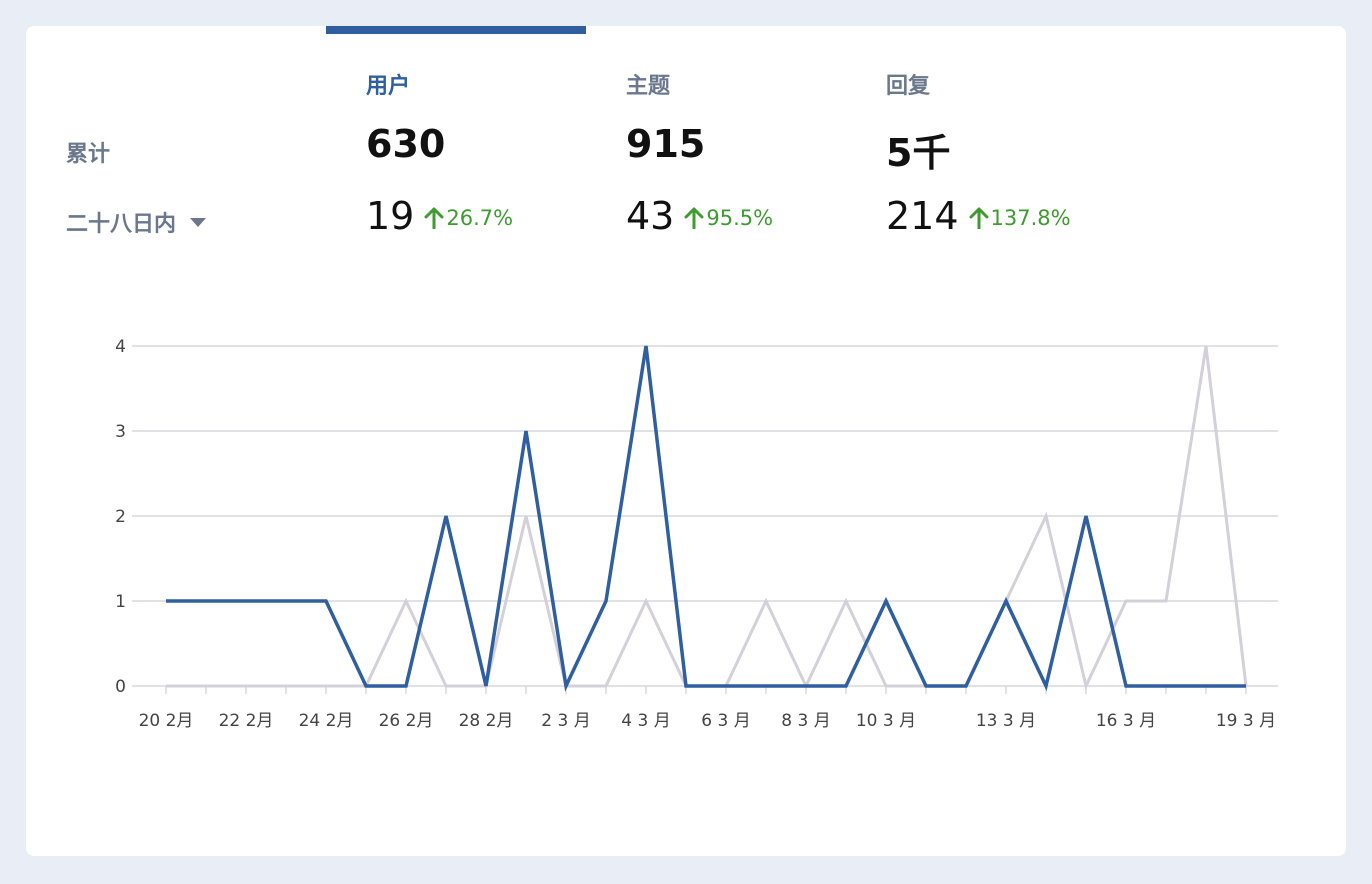  I want to click on y-tick-label: 2, so click(120, 517).